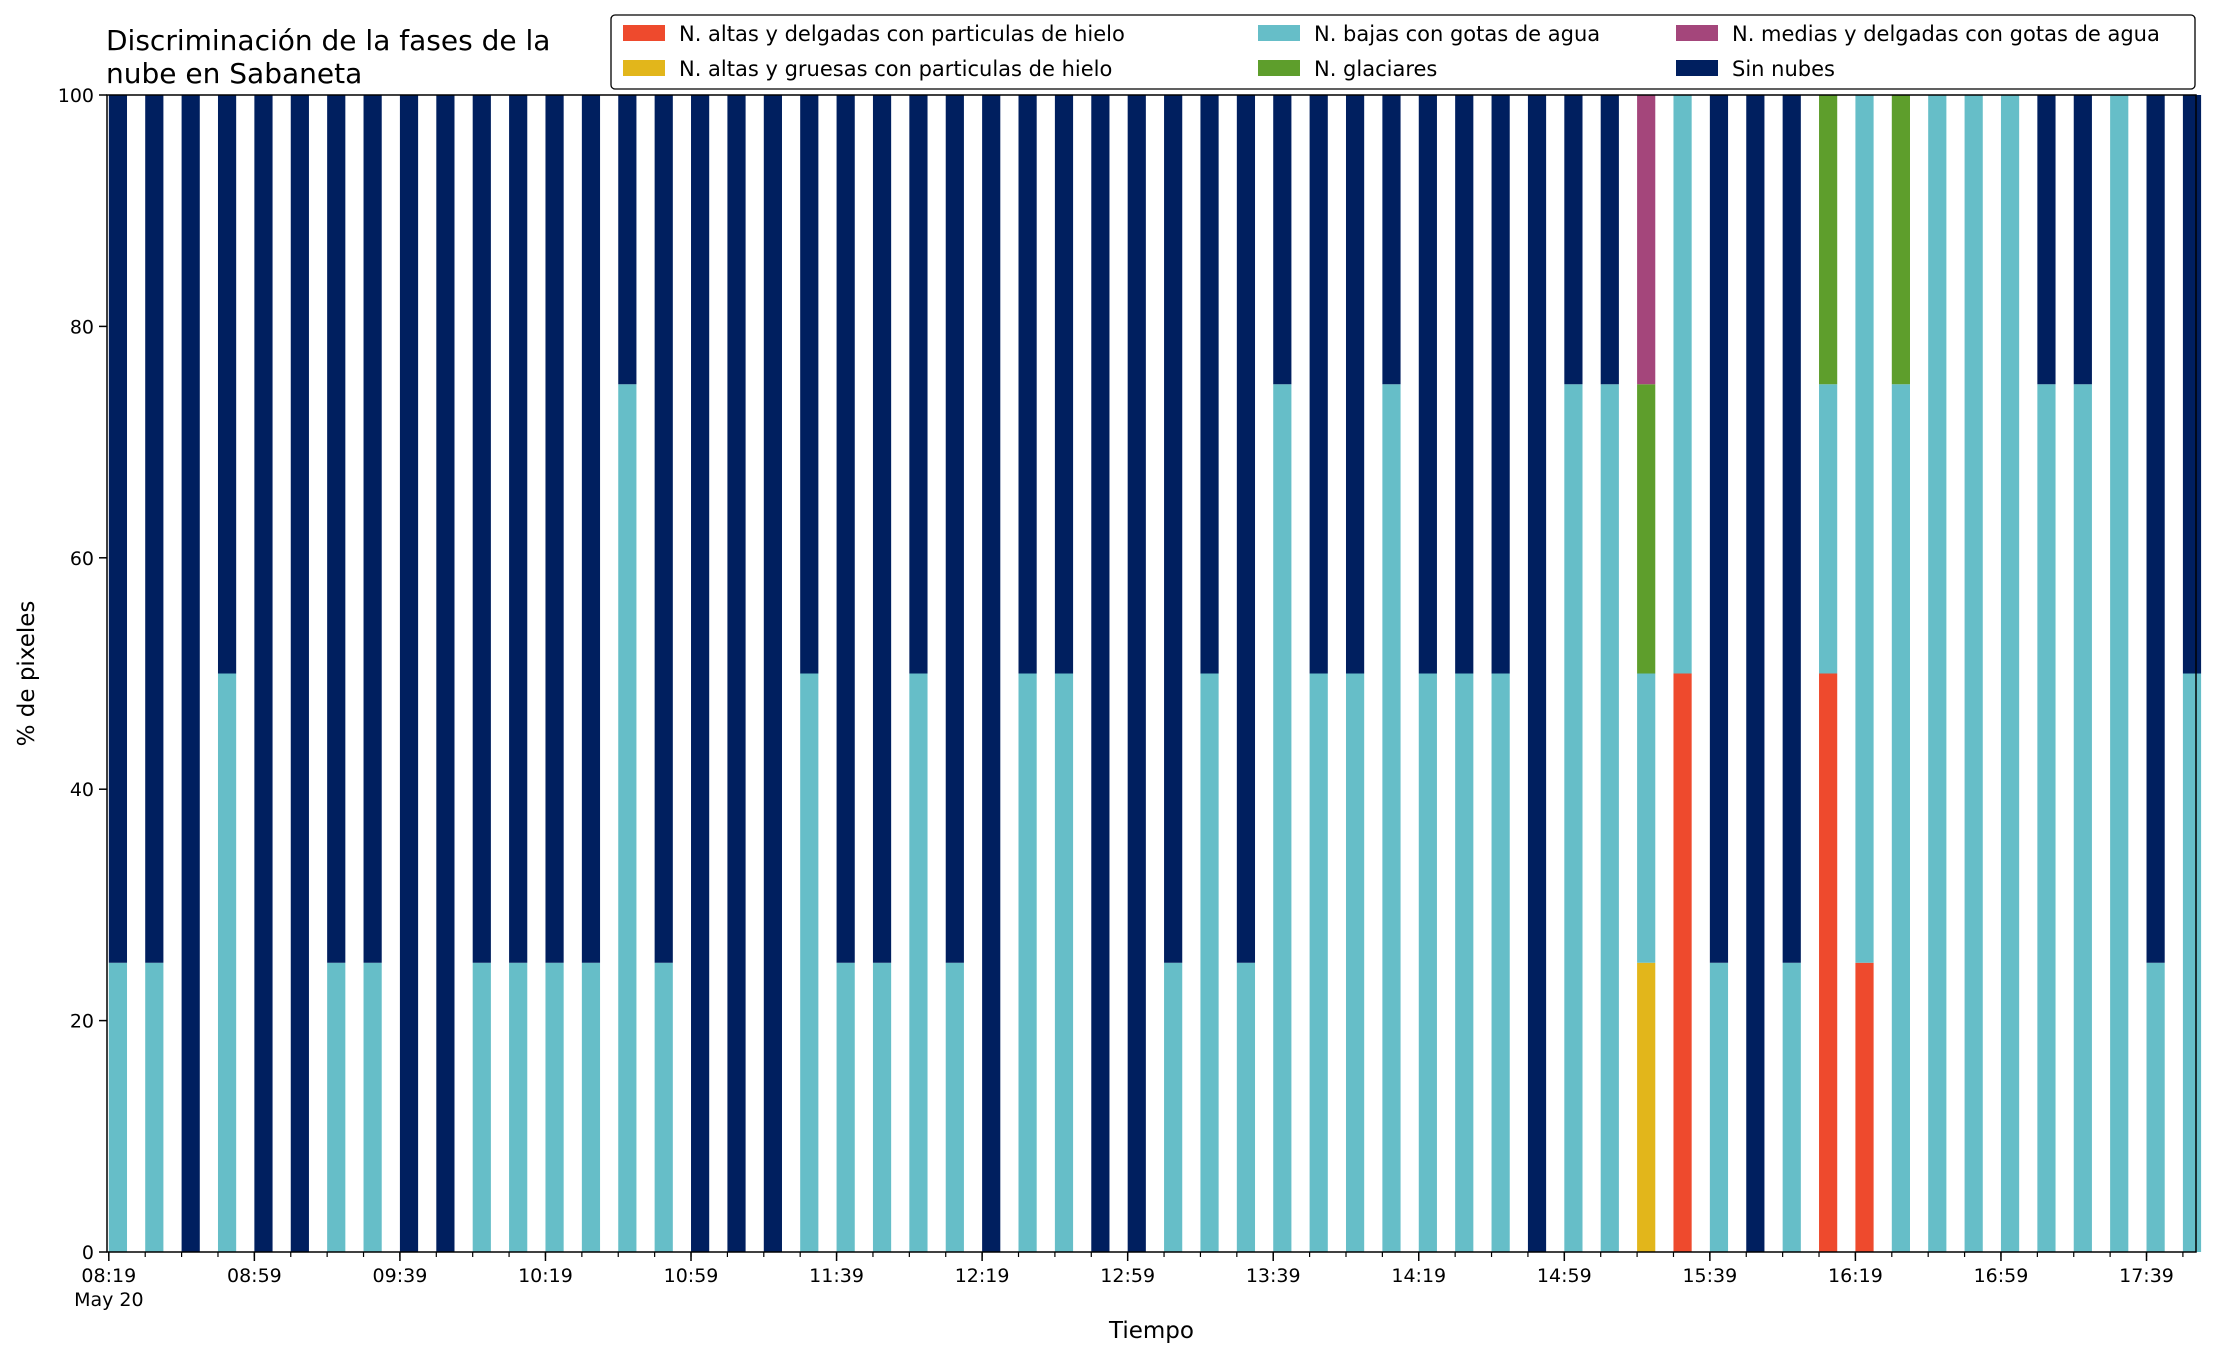 The height and width of the screenshot is (1355, 2216). I want to click on x-tick-label: 16:19, so click(1855, 1276).